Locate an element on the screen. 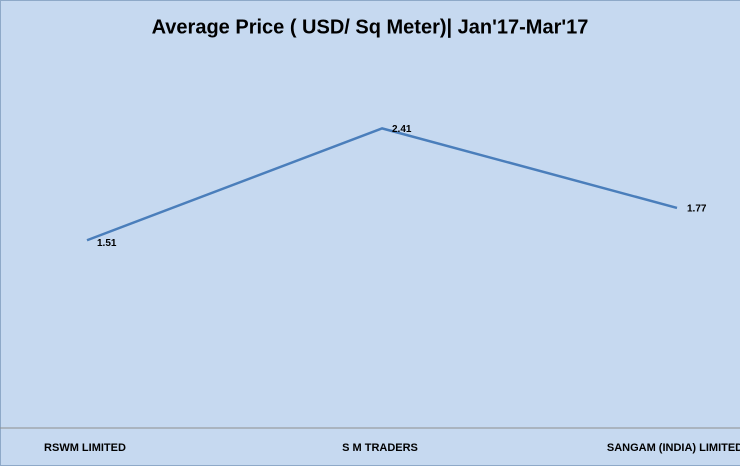 Image resolution: width=740 pixels, height=466 pixels. data-label: 2.41 is located at coordinates (402, 129).